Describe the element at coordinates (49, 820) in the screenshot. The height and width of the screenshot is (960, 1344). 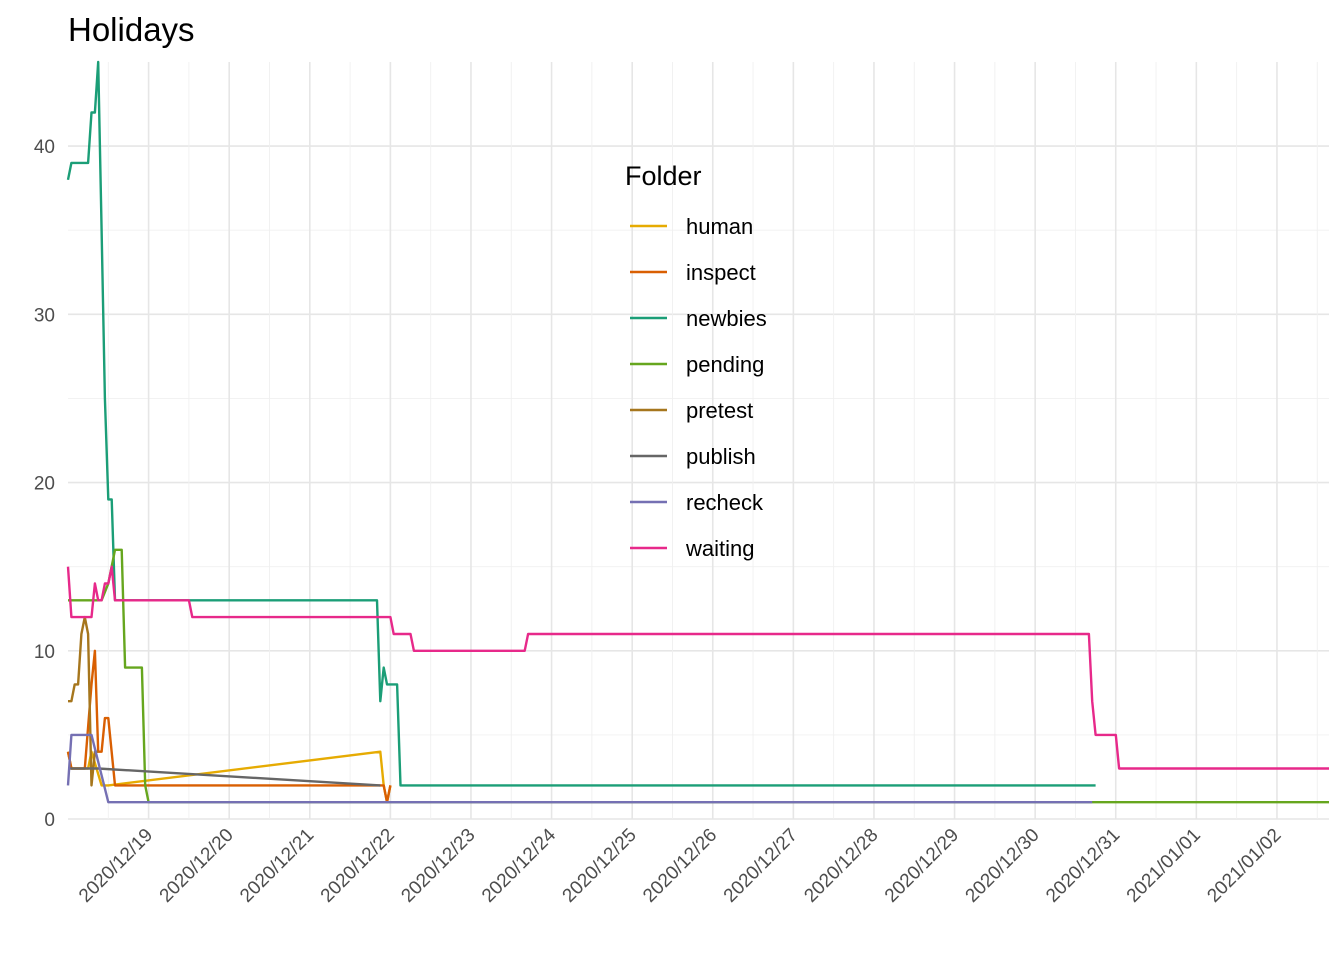
I see `y-tick-label: 0` at that location.